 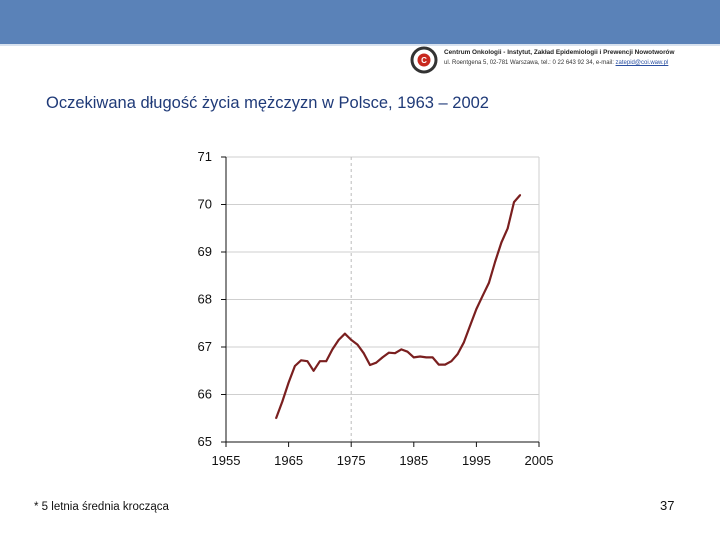 I want to click on svg-text: C, so click(x=424, y=60).